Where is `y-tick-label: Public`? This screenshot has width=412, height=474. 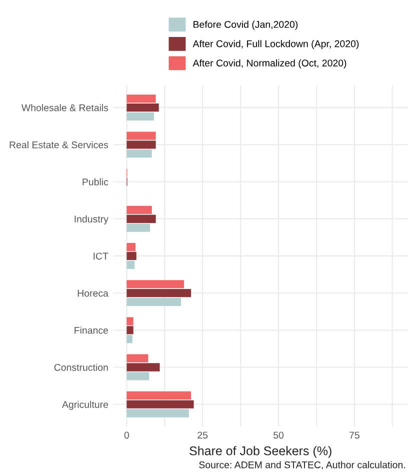 y-tick-label: Public is located at coordinates (95, 182).